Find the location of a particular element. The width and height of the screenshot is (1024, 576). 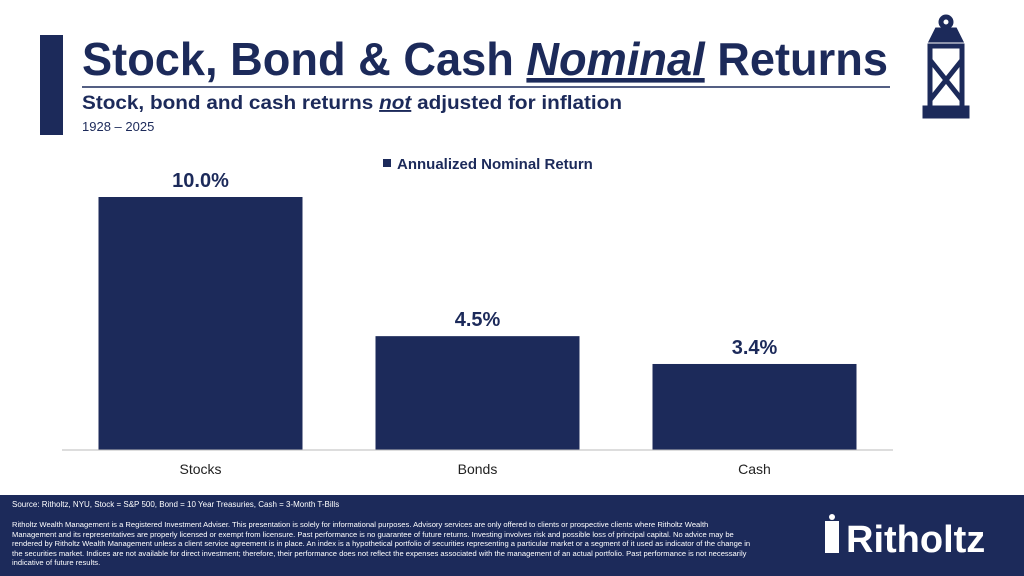

x-tick-label: Bonds is located at coordinates (478, 469).